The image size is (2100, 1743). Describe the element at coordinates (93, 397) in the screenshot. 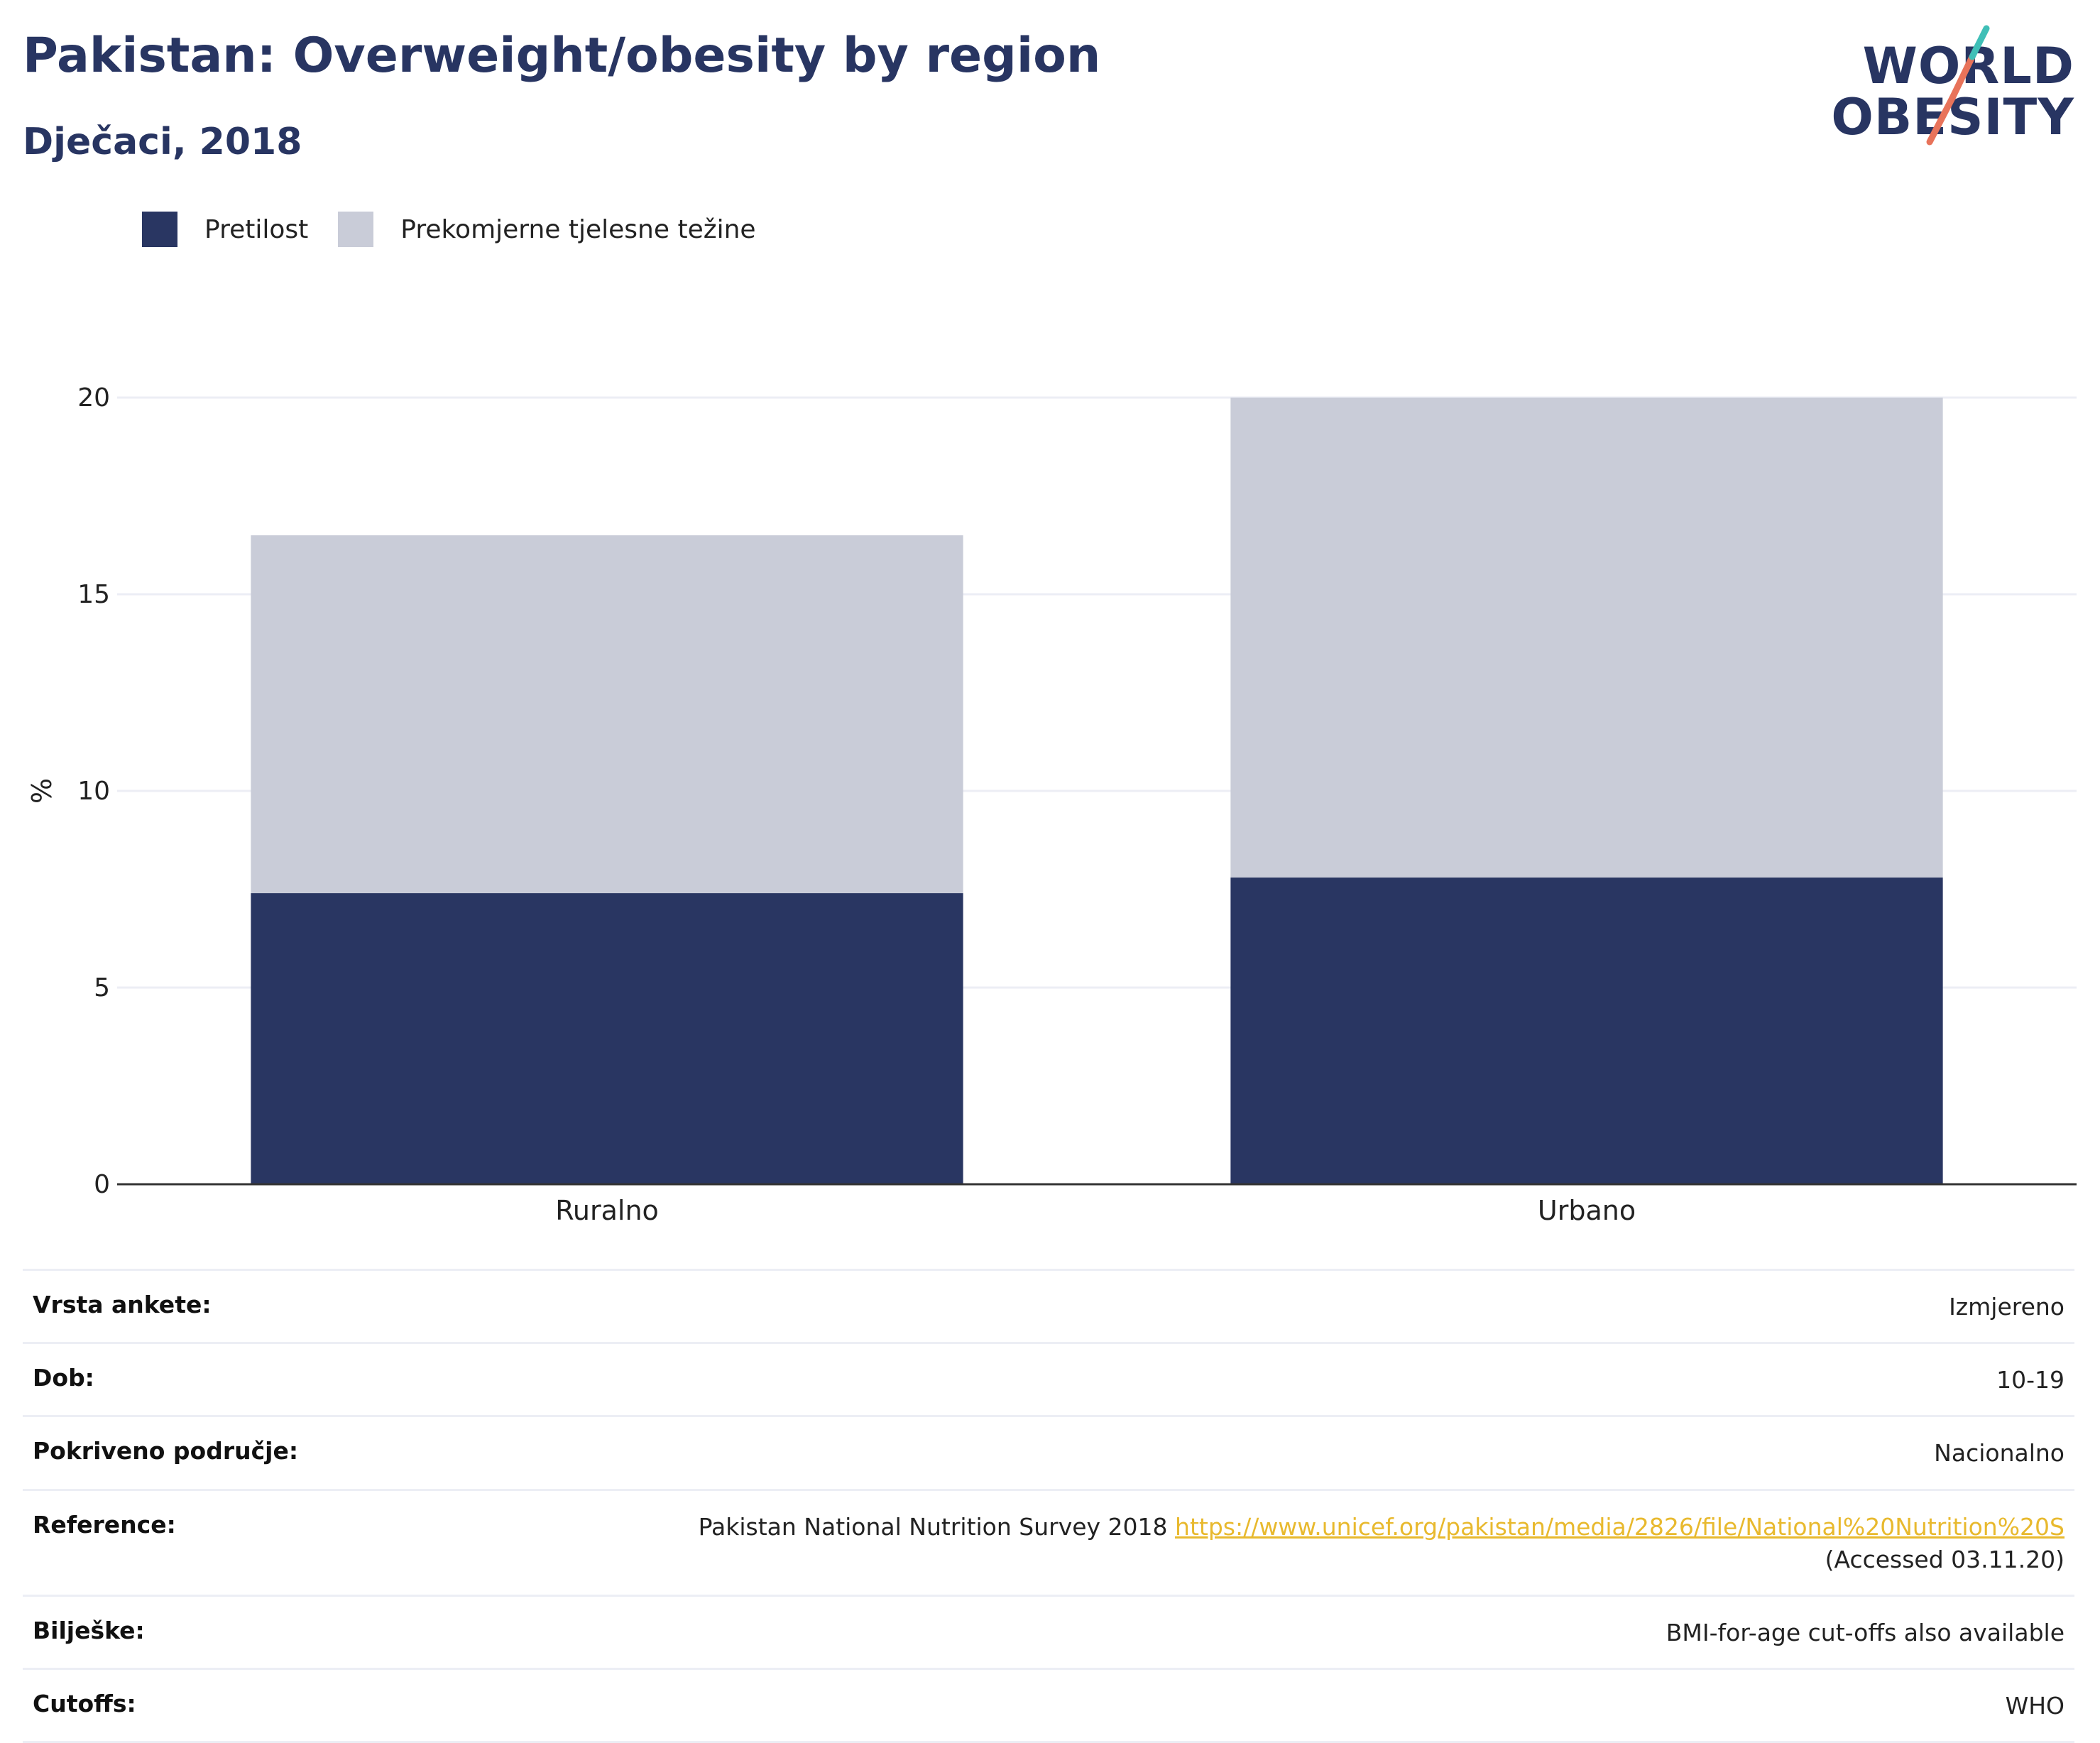

I see `y-tick-label: 20` at that location.